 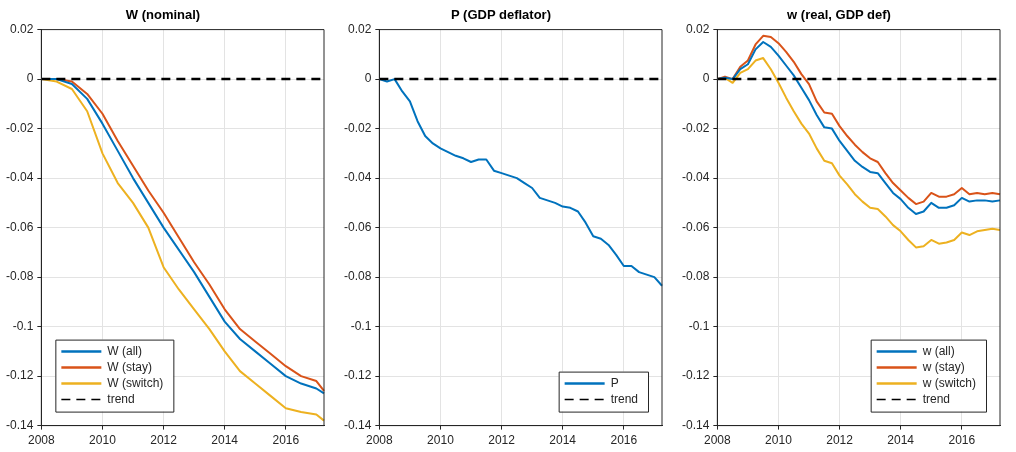 I want to click on legend-label: w (stay), so click(x=943, y=366).